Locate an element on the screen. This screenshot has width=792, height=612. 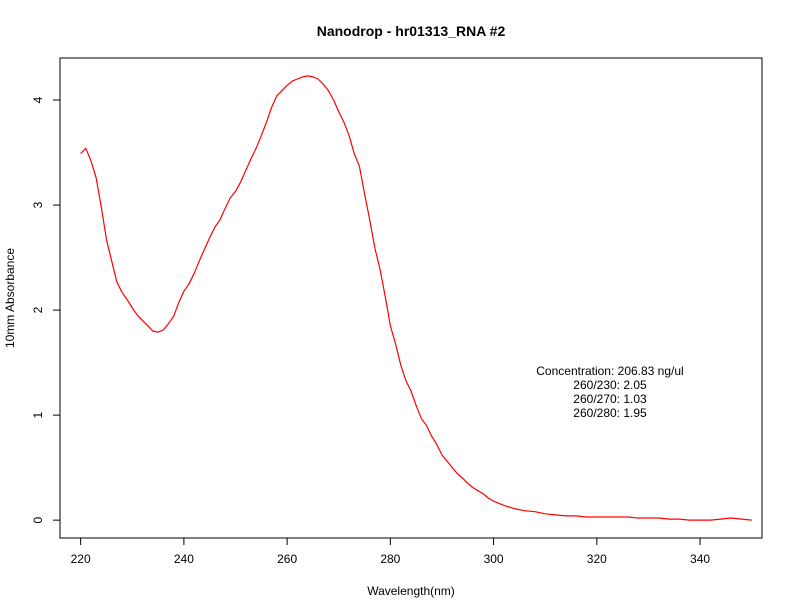
x-tick-label-260: 260 is located at coordinates (287, 559).